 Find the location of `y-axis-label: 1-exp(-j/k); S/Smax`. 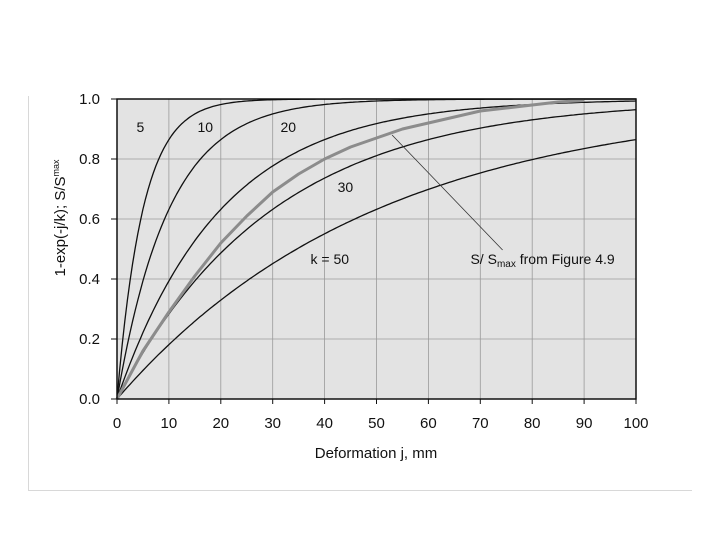

y-axis-label: 1-exp(-j/k); S/Smax is located at coordinates (60, 218).